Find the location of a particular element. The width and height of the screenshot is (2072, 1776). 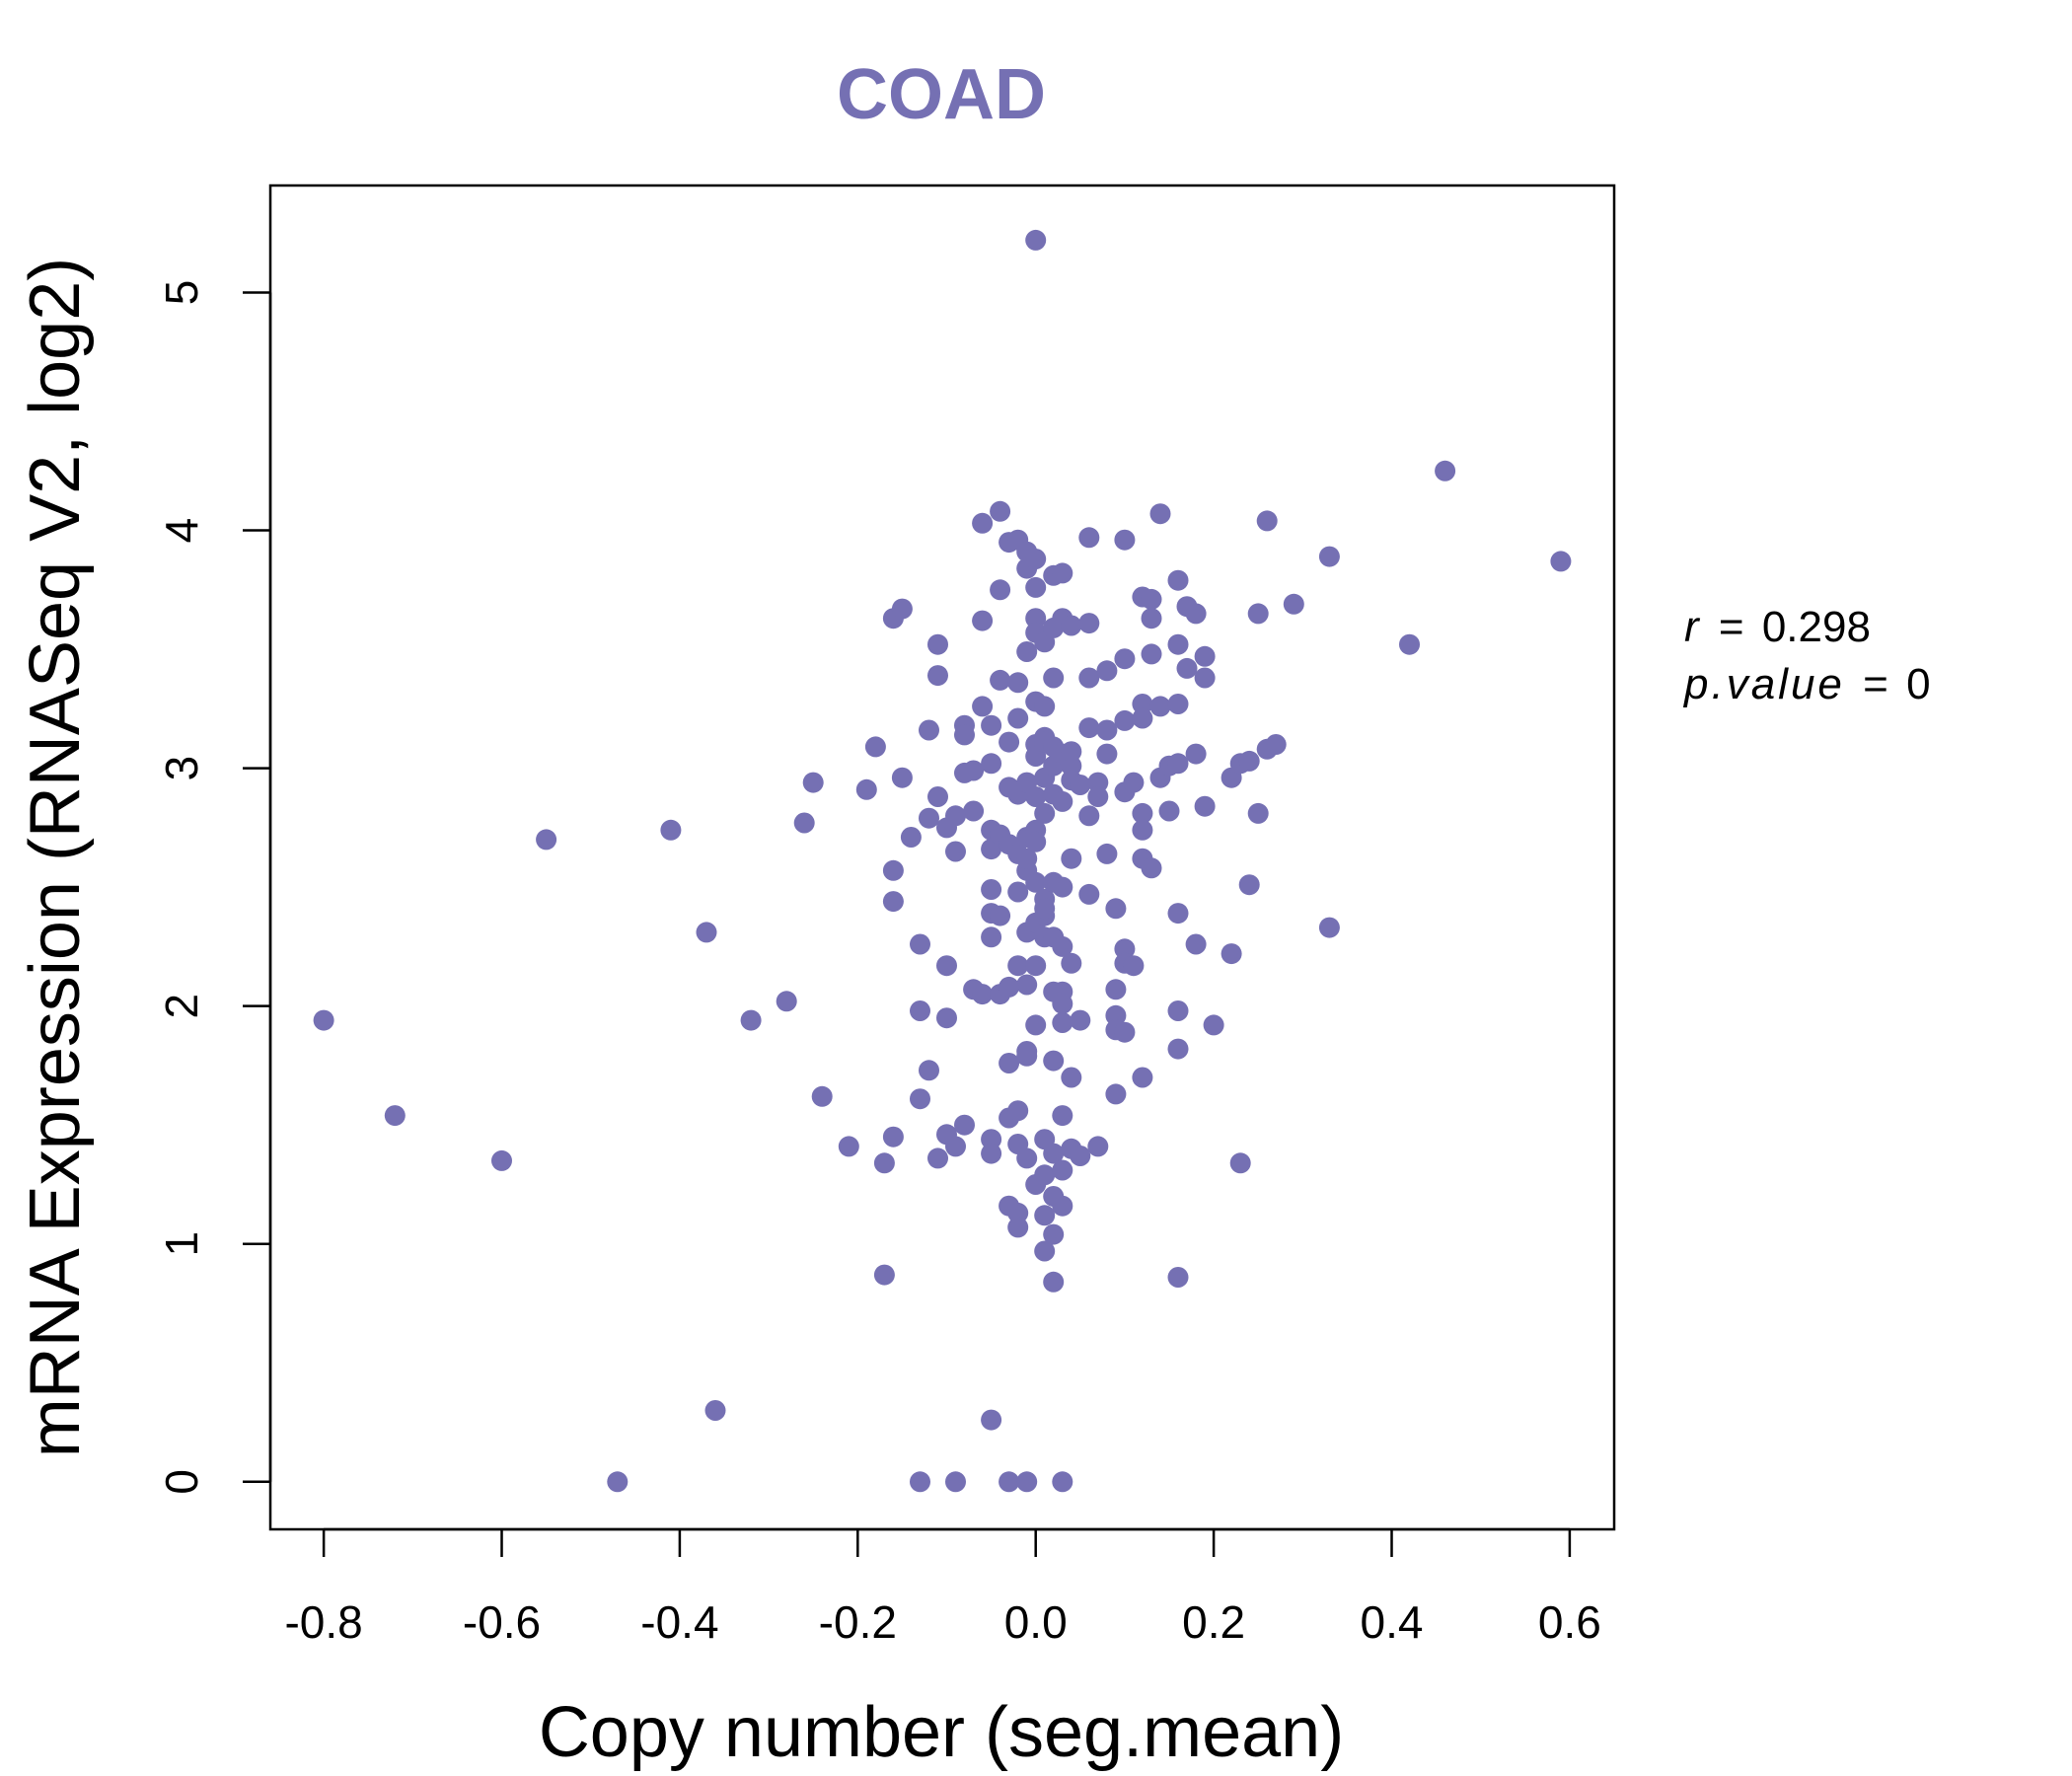

r-label: r is located at coordinates (1692, 627).